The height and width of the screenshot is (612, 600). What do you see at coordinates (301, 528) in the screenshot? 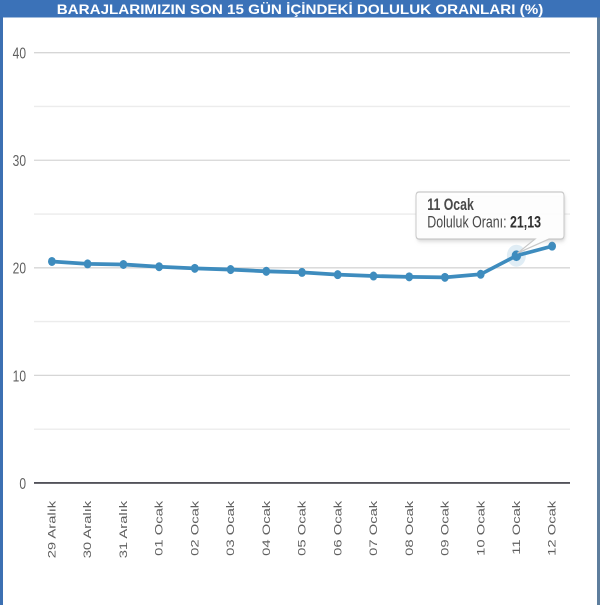
I see `svg-text: 05 Ocak` at bounding box center [301, 528].